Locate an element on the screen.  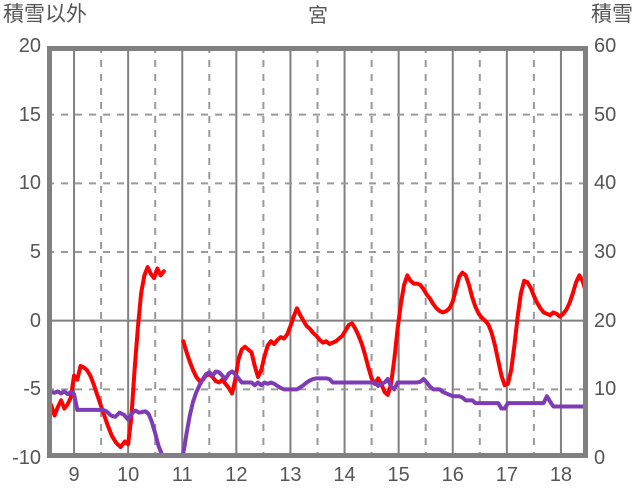
right-tick-label: 0 is located at coordinates (600, 458).